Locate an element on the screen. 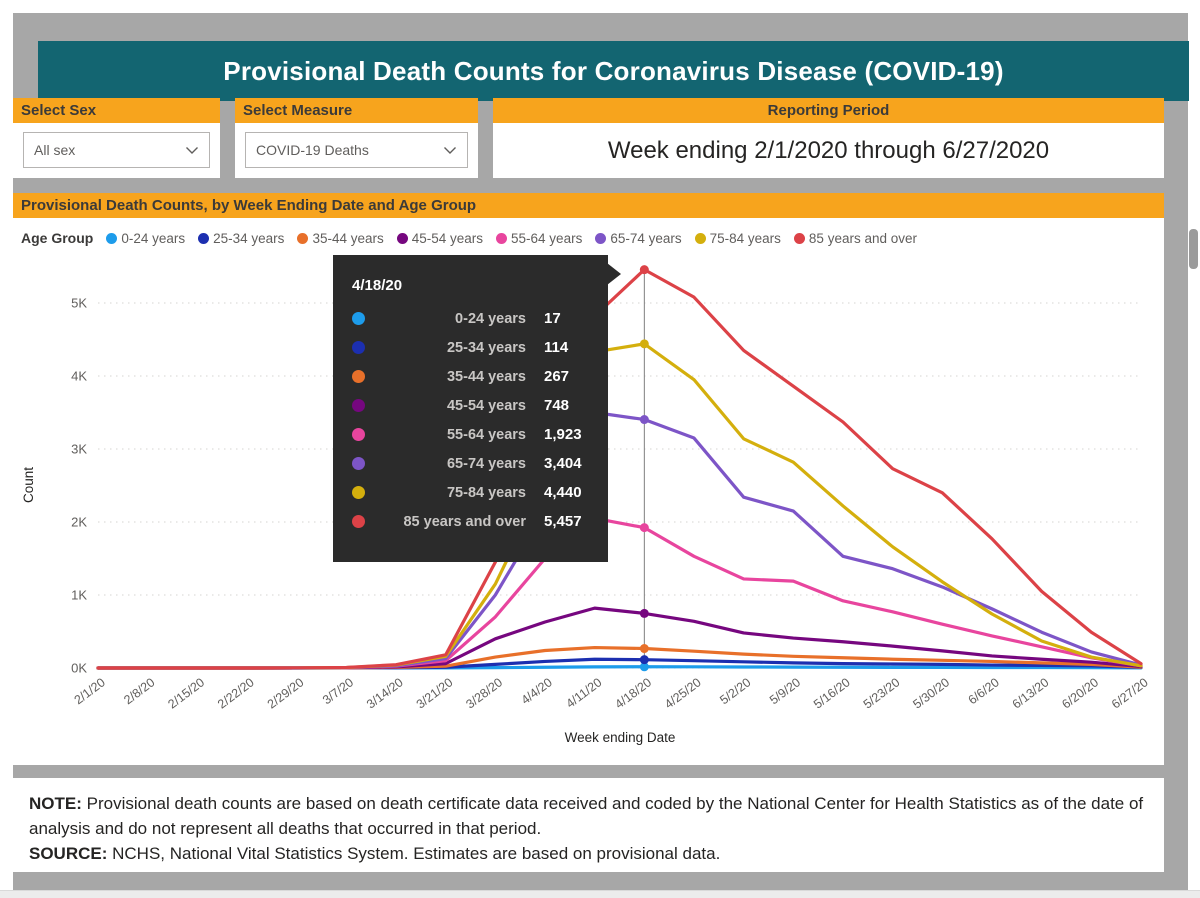 This screenshot has height=898, width=1200. legend-item: 25-34 years is located at coordinates (241, 238).